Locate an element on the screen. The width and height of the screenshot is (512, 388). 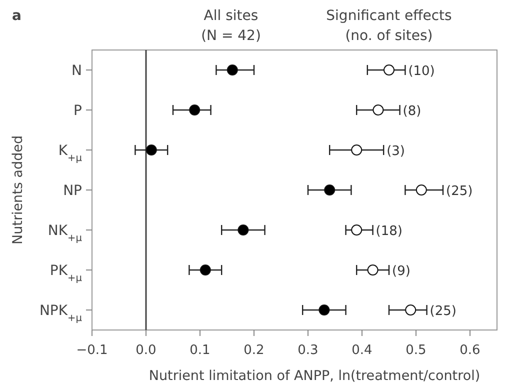
x-tick-label: −0.1 is located at coordinates (92, 350).